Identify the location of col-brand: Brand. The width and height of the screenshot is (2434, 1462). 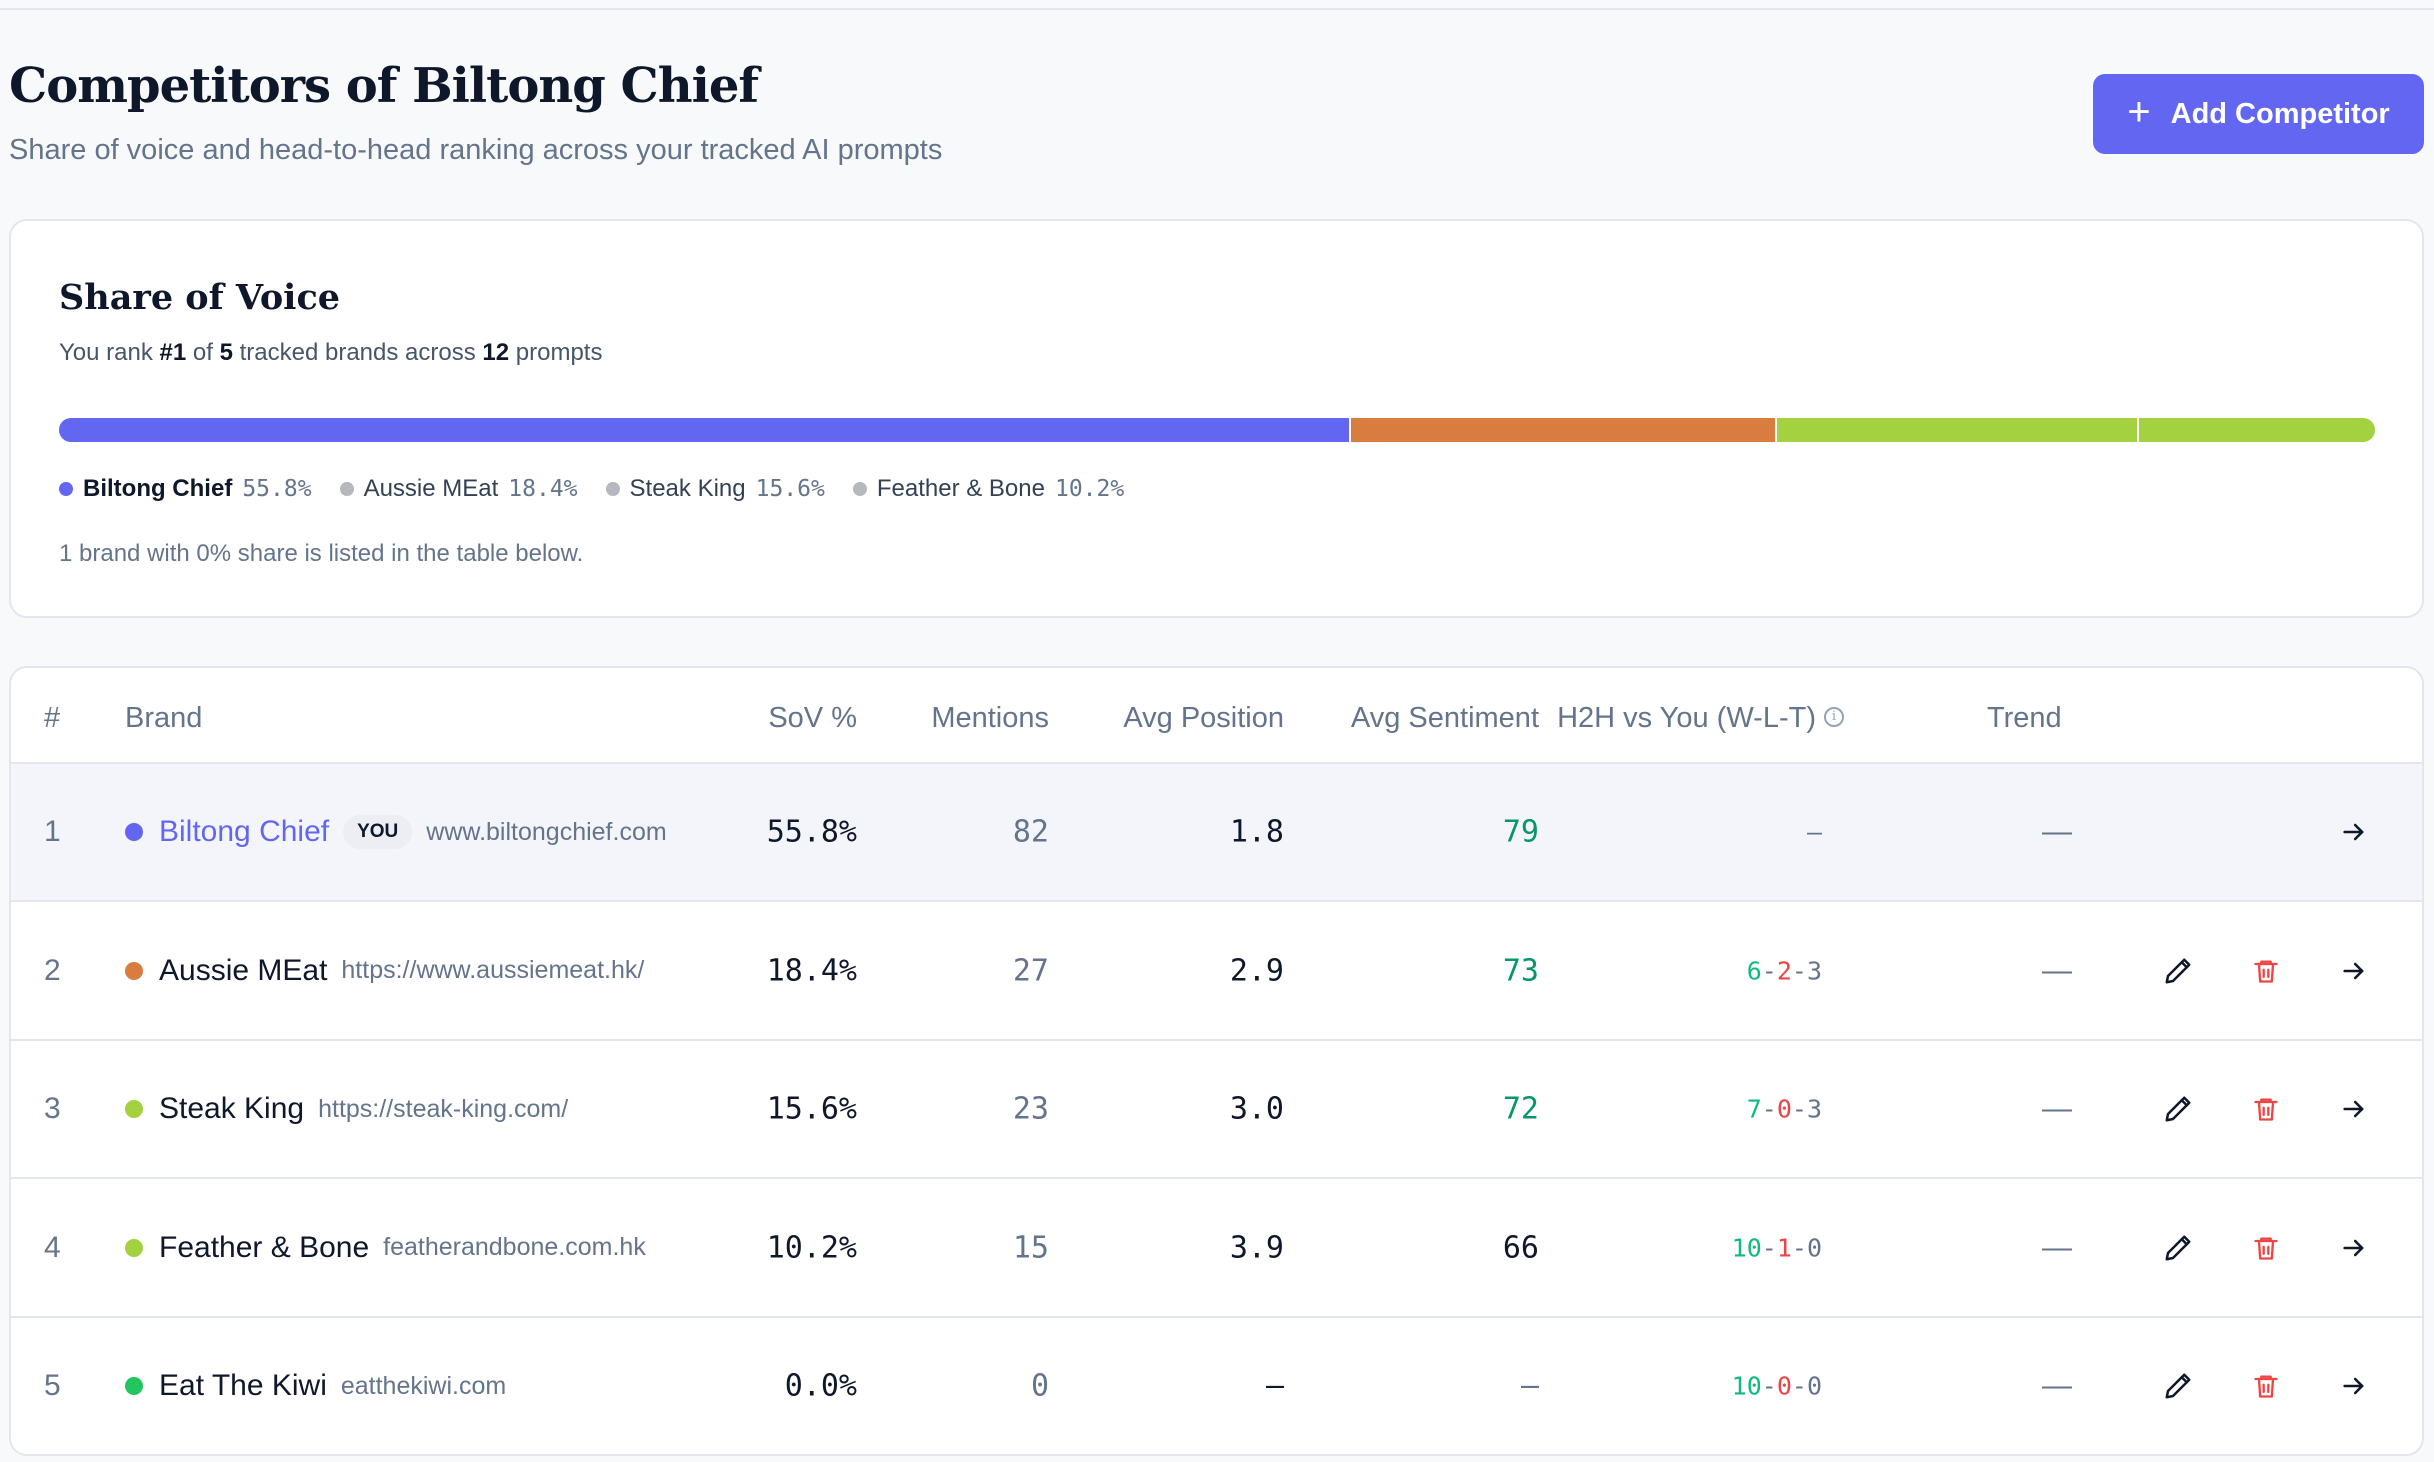
(164, 718).